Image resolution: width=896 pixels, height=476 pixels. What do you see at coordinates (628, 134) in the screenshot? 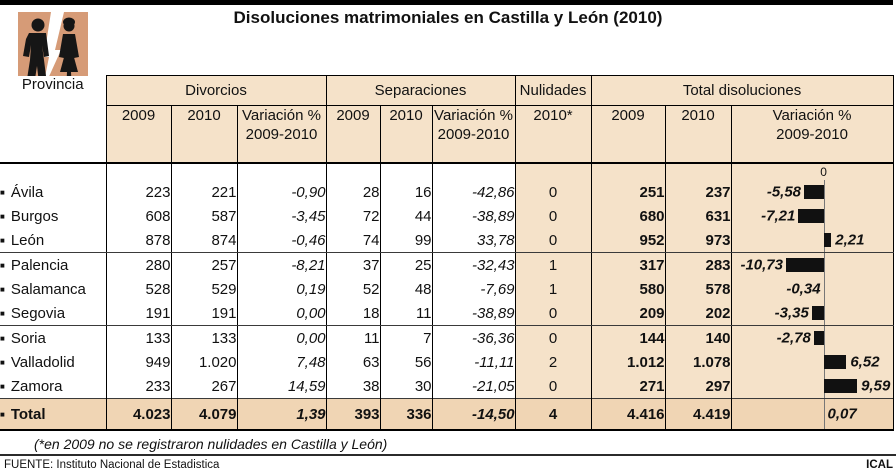
I see `column-header-total-2009: 2009` at bounding box center [628, 134].